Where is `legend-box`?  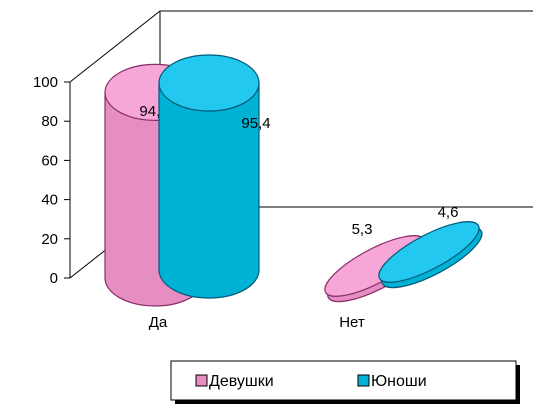
legend-box is located at coordinates (343, 380).